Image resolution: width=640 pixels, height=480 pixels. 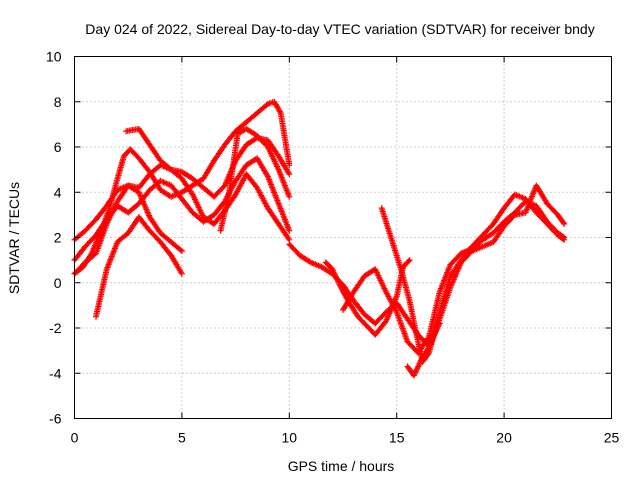 I want to click on y-axis-label: SDTVAR / TECUs, so click(x=14, y=238).